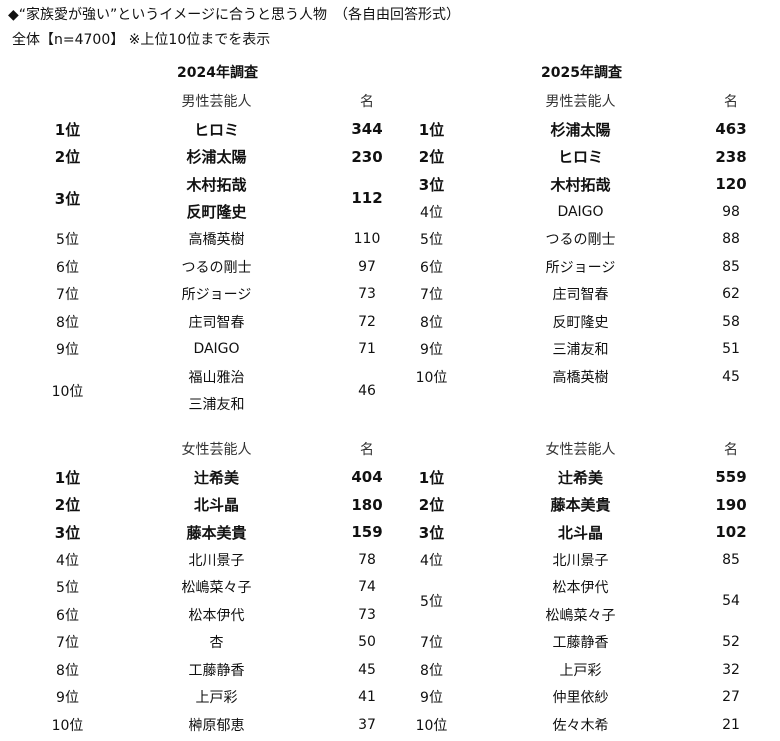  I want to click on rank-label: 5位, so click(431, 602).